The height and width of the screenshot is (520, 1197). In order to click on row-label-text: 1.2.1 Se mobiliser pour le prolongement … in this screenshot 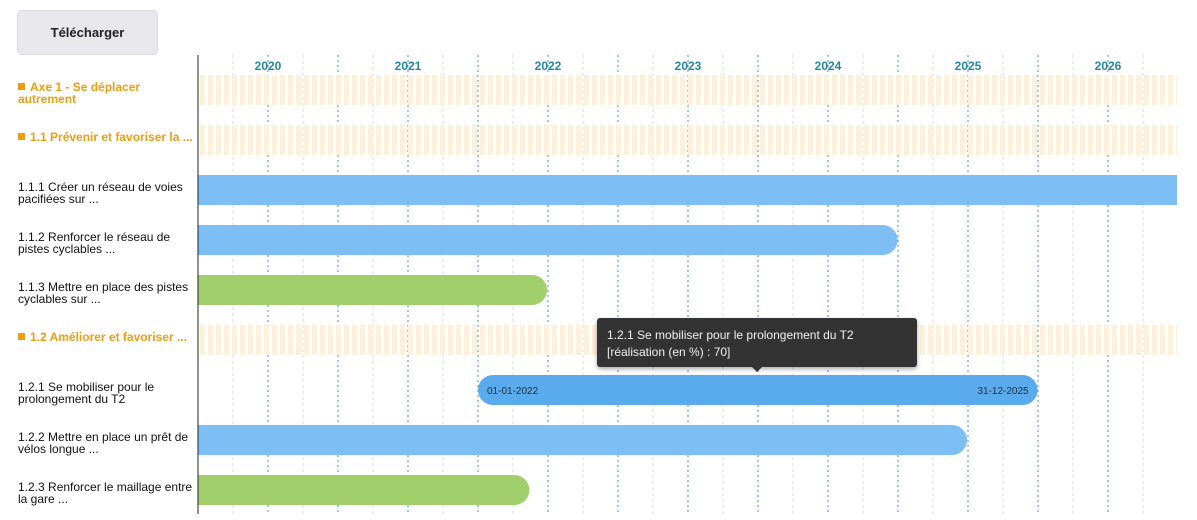, I will do `click(86, 393)`.